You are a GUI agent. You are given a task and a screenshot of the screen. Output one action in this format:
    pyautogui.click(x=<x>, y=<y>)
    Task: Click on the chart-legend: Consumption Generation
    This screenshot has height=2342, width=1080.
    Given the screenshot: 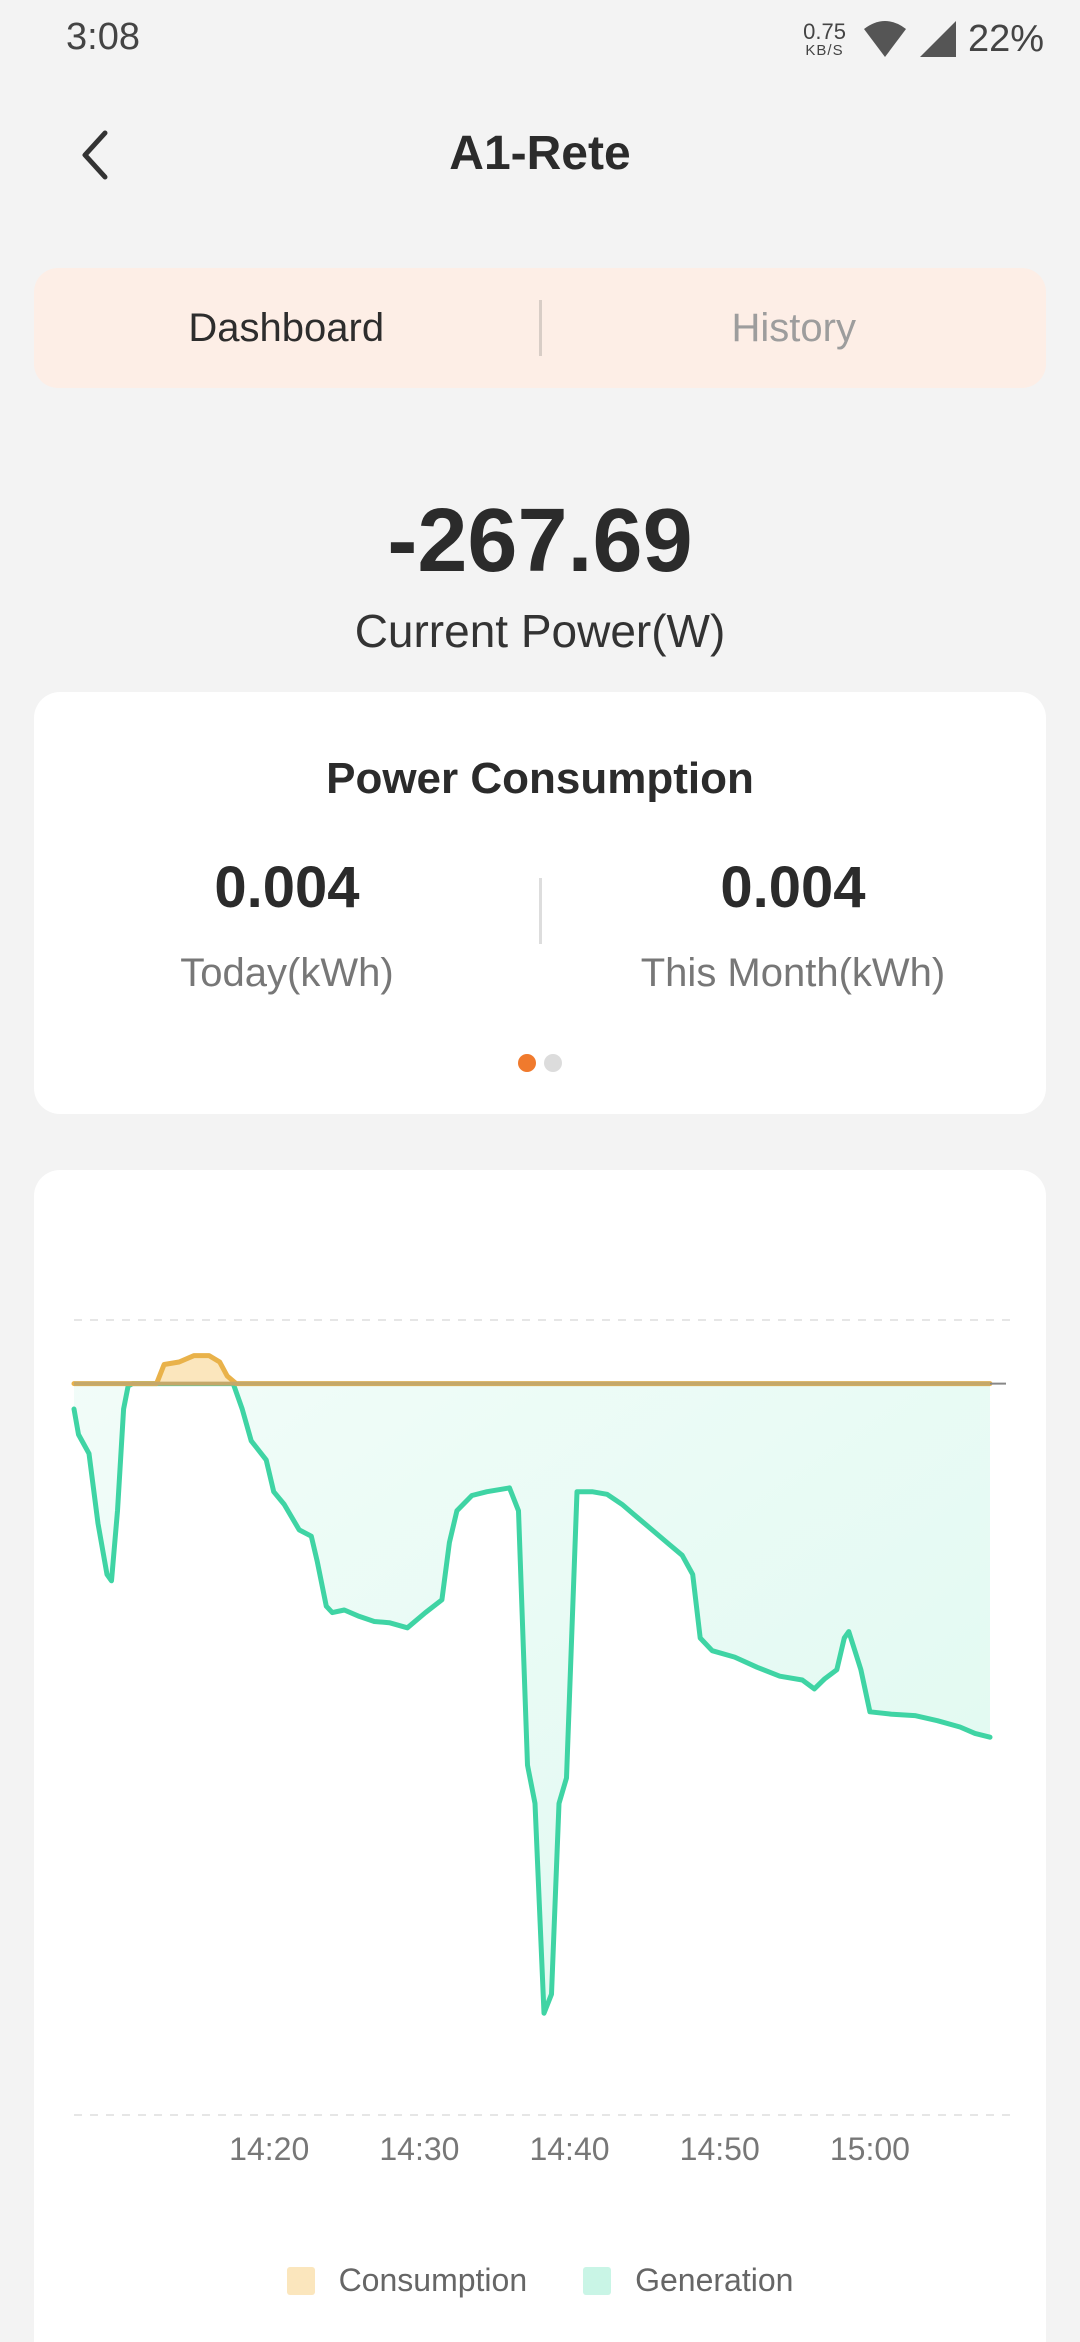 What is the action you would take?
    pyautogui.click(x=540, y=2280)
    